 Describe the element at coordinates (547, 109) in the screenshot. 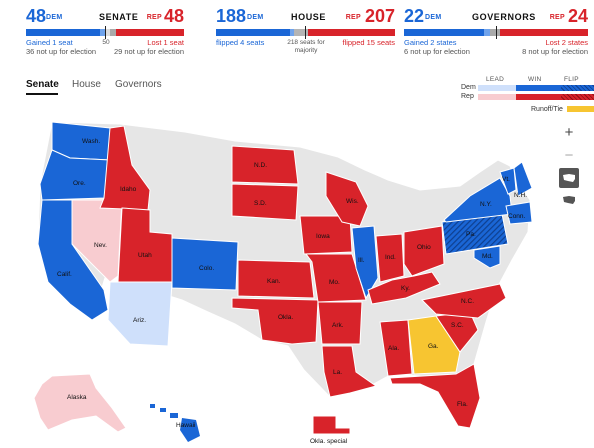

I see `legend-runoff-label: Runoff/Tie` at that location.